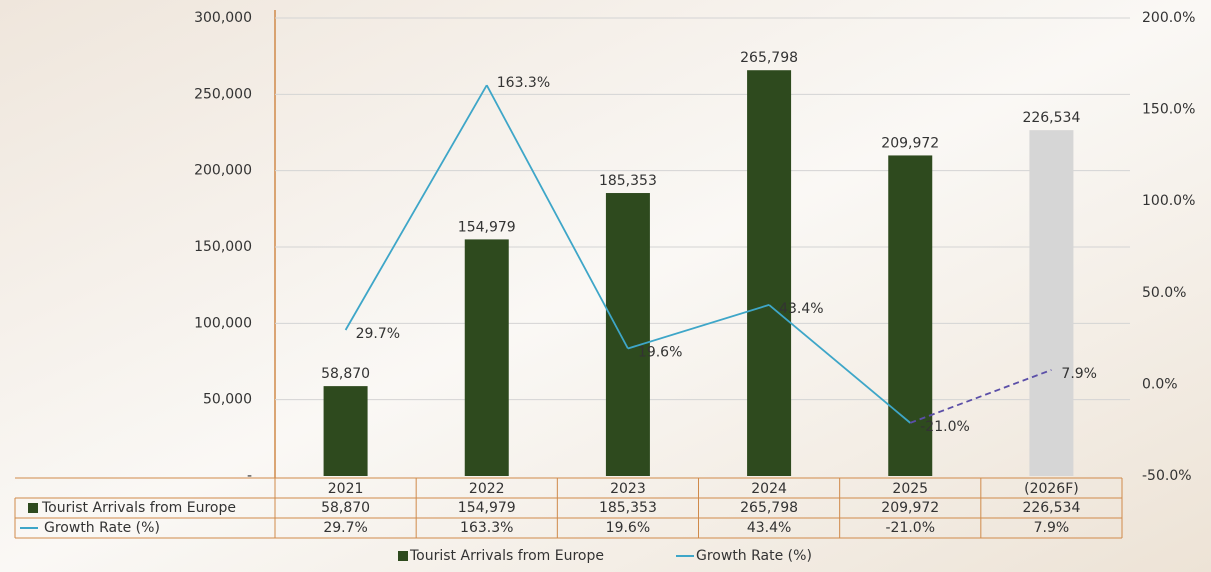 This screenshot has width=1211, height=572. Describe the element at coordinates (1167, 476) in the screenshot. I see `y2-tick-label: -50.0%` at that location.